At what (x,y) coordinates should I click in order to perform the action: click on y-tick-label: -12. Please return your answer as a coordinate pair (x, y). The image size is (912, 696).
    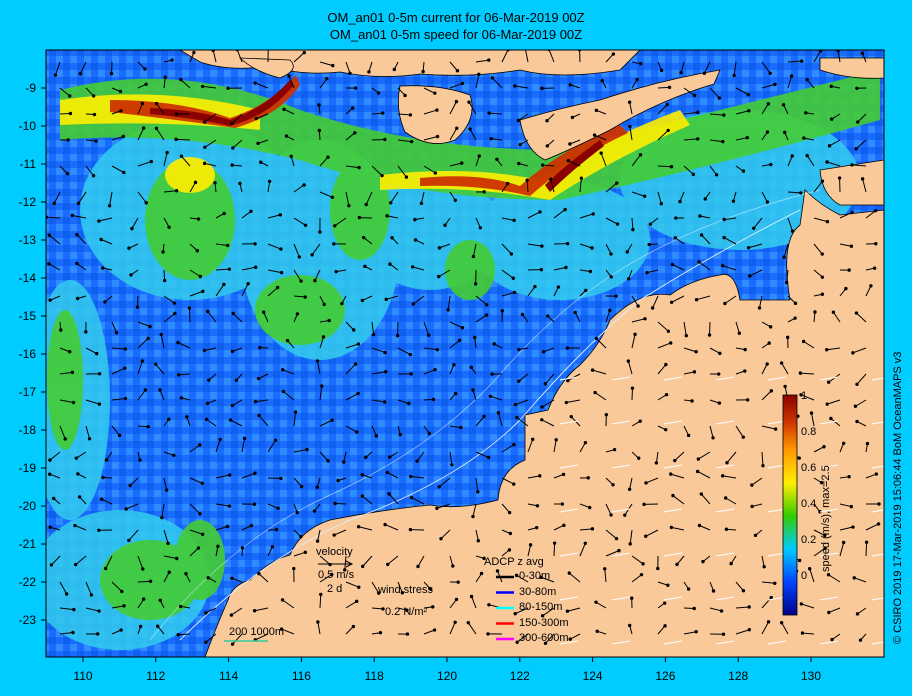
    Looking at the image, I should click on (28, 202).